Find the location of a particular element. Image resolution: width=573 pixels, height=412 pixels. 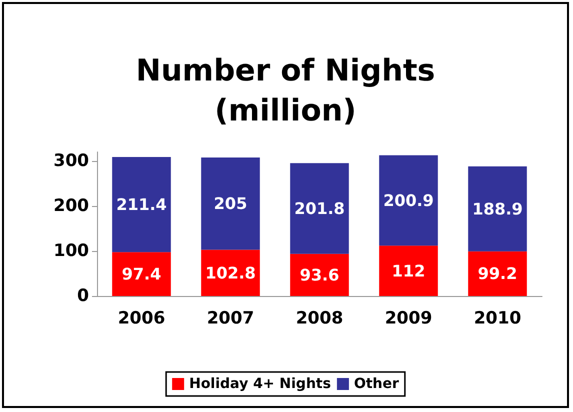

y-tick-label: 200 is located at coordinates (72, 206).